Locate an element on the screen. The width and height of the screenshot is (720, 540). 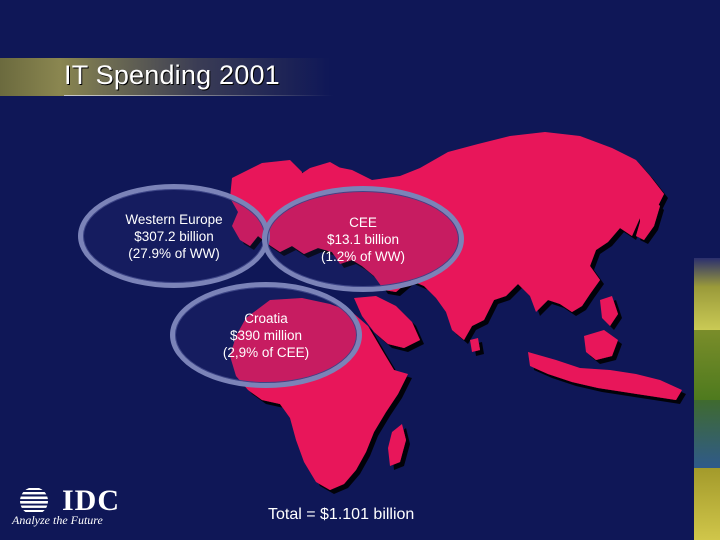
logo-tagline: Analyze the Future is located at coordinates (57, 520).